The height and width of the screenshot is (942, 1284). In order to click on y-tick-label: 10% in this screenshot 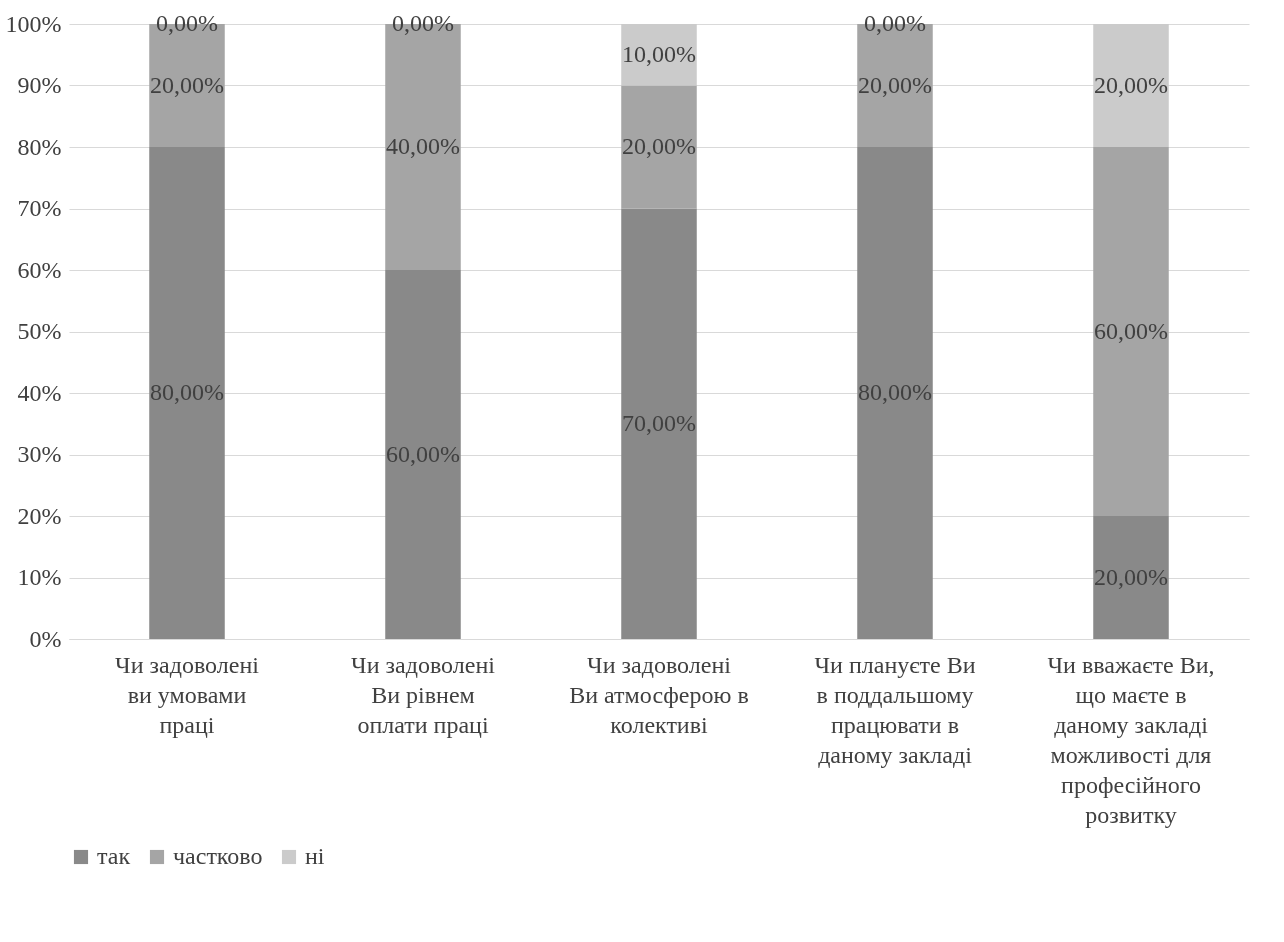, I will do `click(39, 577)`.